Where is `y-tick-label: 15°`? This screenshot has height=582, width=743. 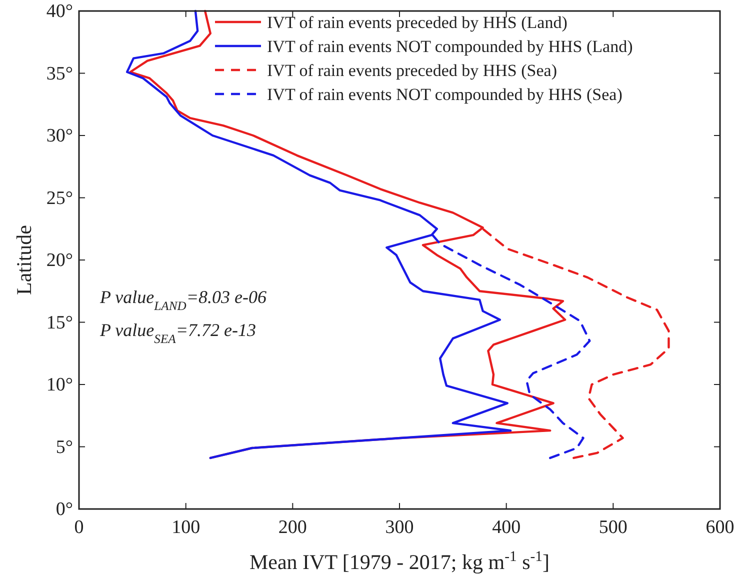
y-tick-label: 15° is located at coordinates (59, 323).